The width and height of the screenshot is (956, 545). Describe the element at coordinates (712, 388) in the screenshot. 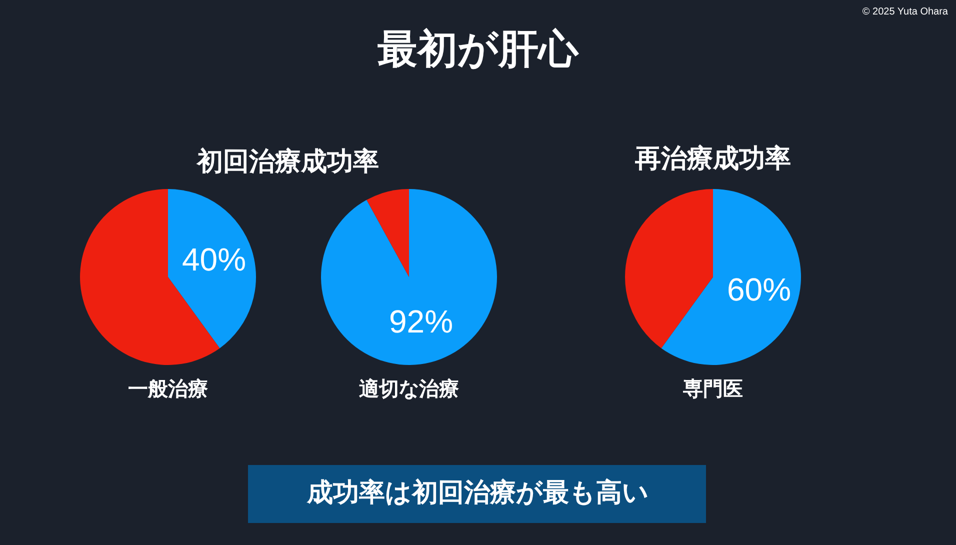

I see `text: 専門医` at that location.